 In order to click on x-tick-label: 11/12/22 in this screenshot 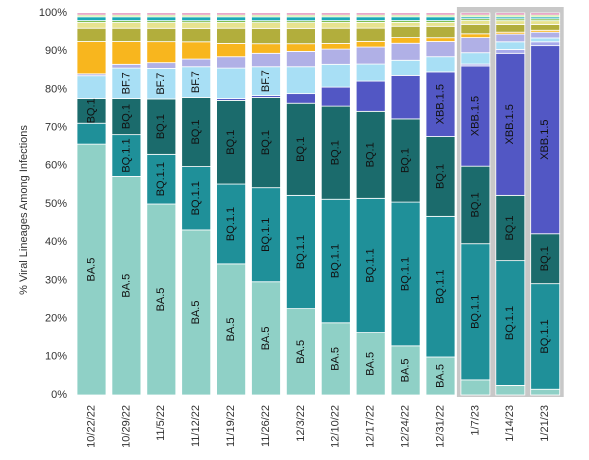, I will do `click(196, 426)`.